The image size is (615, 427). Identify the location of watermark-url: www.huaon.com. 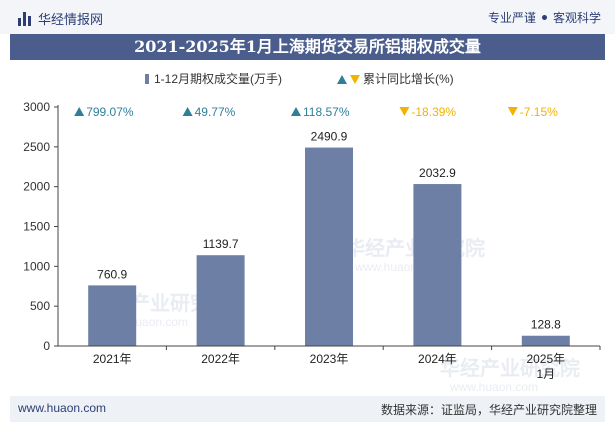
(493, 387).